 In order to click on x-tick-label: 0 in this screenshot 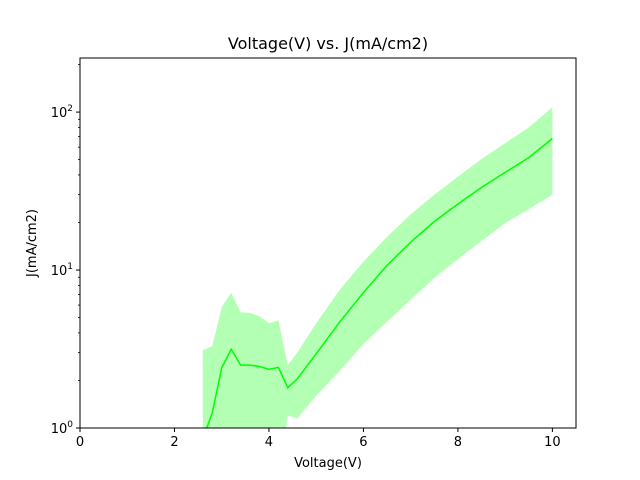, I will do `click(80, 442)`.